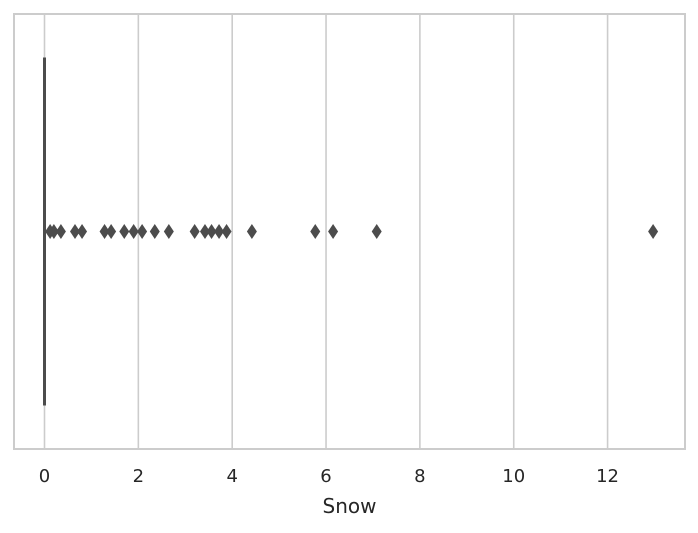  Describe the element at coordinates (325, 476) in the screenshot. I see `x-tick-label: 6` at that location.